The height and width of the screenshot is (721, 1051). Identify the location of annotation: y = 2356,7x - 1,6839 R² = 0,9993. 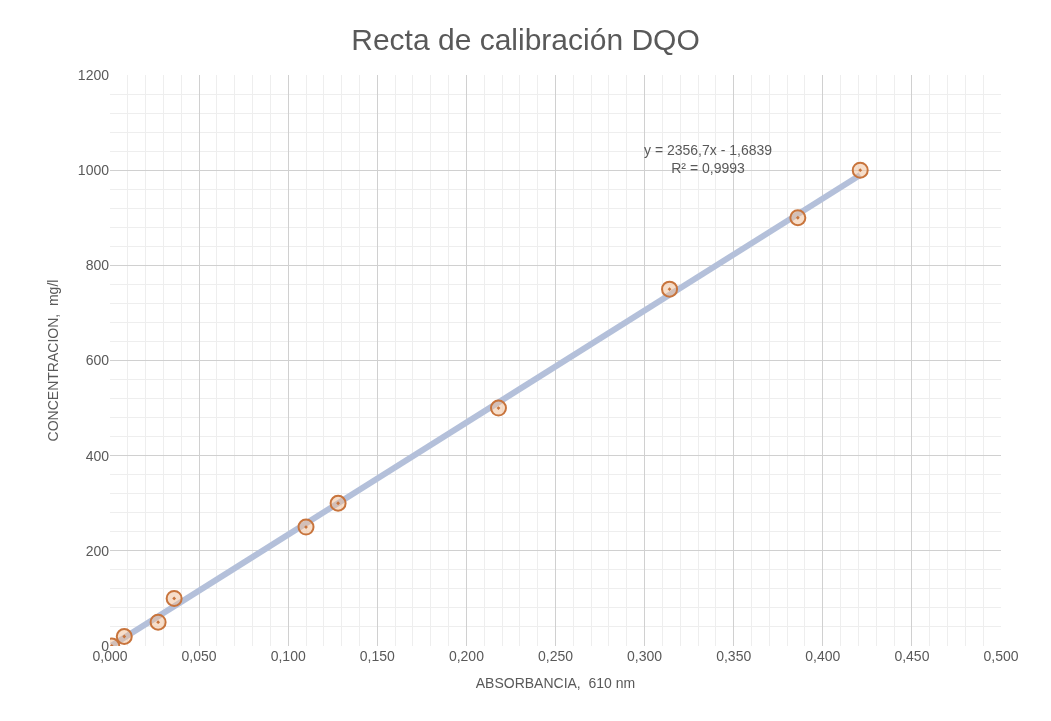
(708, 159).